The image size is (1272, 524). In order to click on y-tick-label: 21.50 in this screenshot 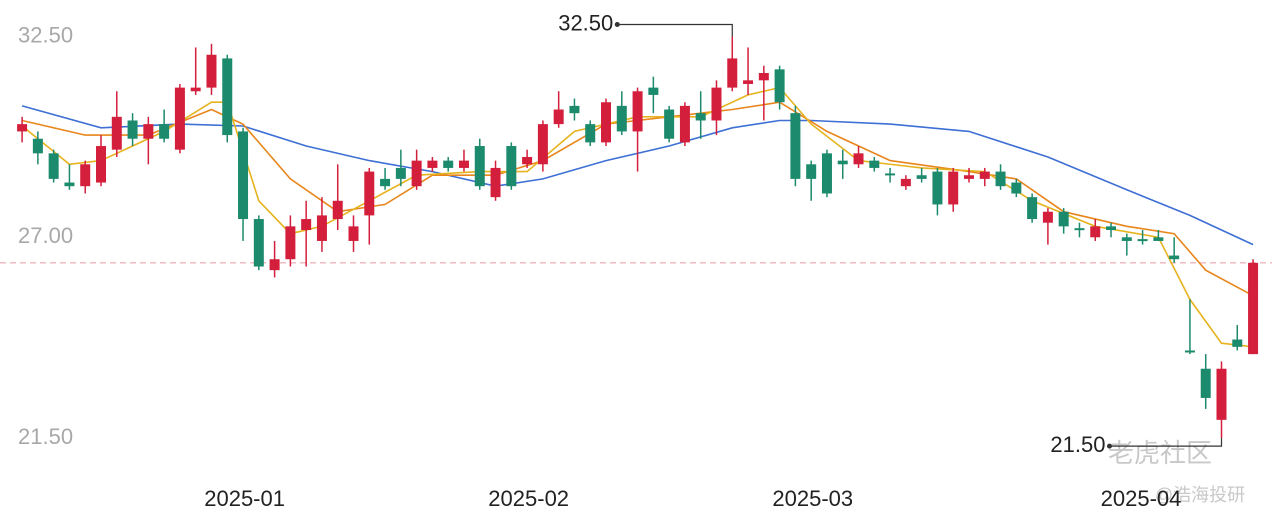, I will do `click(45, 436)`.